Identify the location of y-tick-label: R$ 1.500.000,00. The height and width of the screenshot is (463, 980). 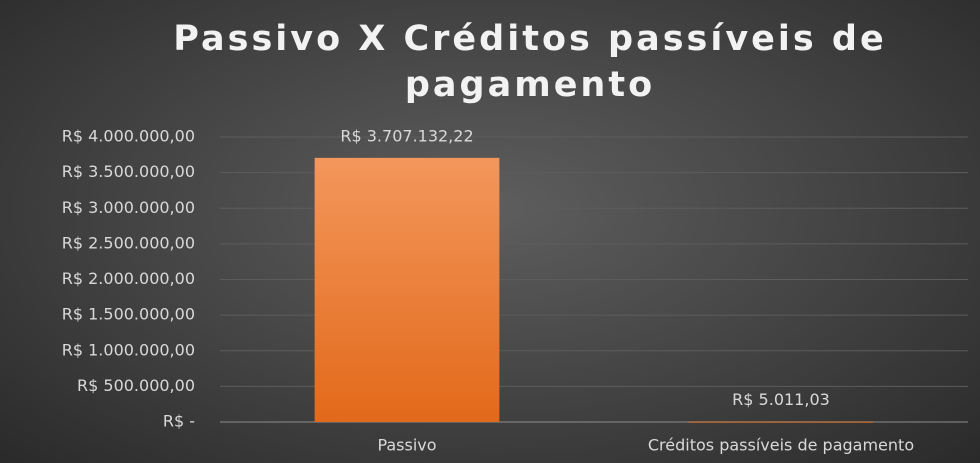
(128, 314).